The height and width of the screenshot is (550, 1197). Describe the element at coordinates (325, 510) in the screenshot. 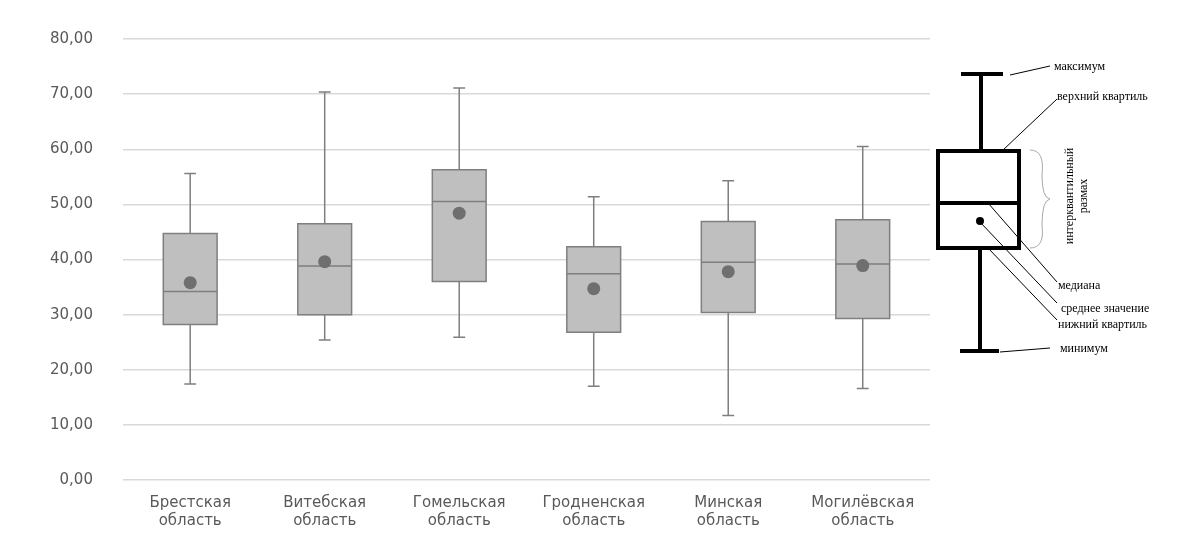

I see `x-tick-label: Витебская область` at that location.